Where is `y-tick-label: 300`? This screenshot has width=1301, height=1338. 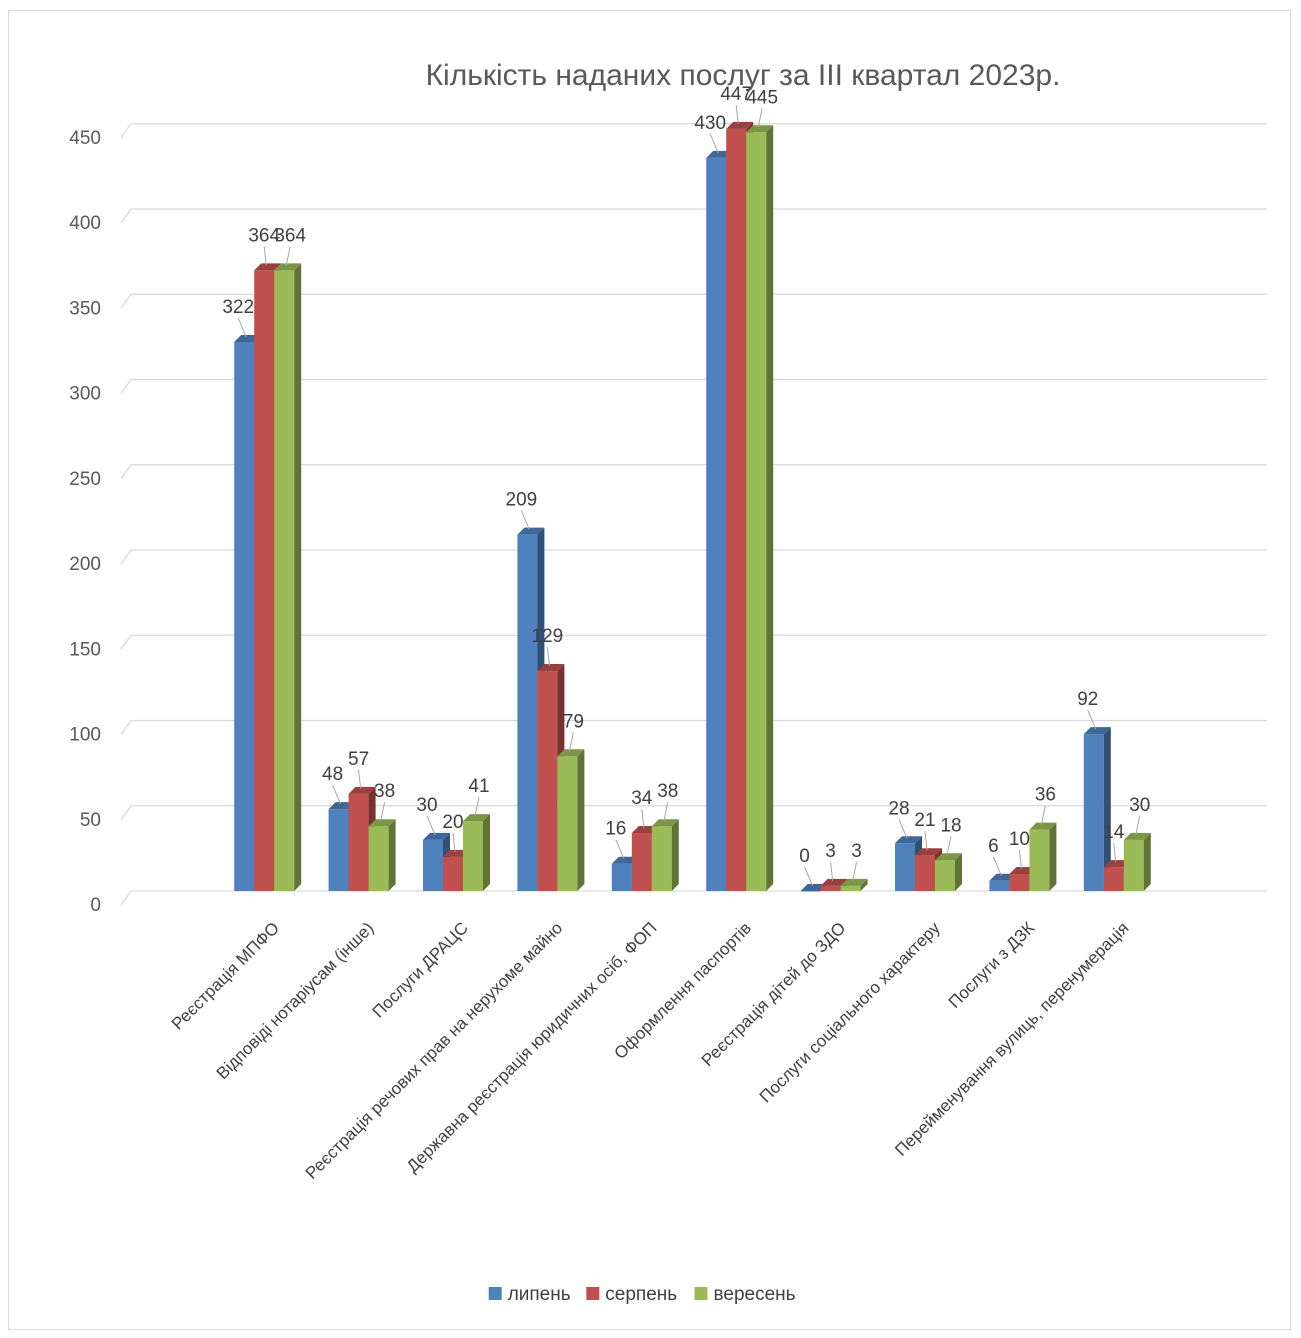
y-tick-label: 300 is located at coordinates (85, 394).